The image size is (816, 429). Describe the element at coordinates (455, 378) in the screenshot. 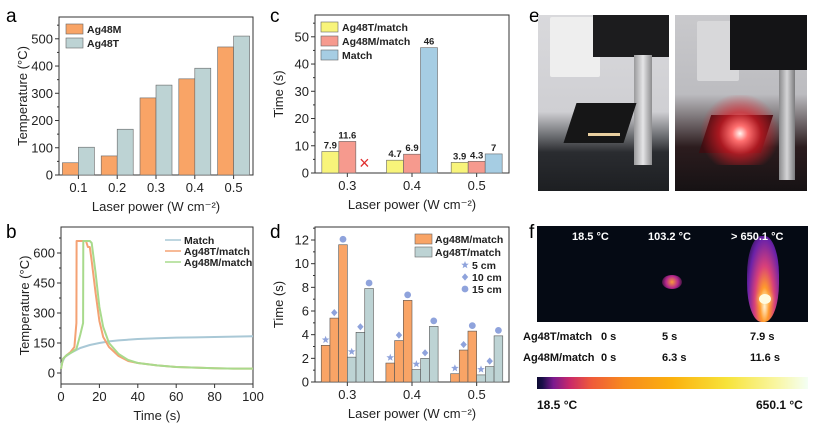

I see `bar-ag48m-match-0.5-5cm` at that location.